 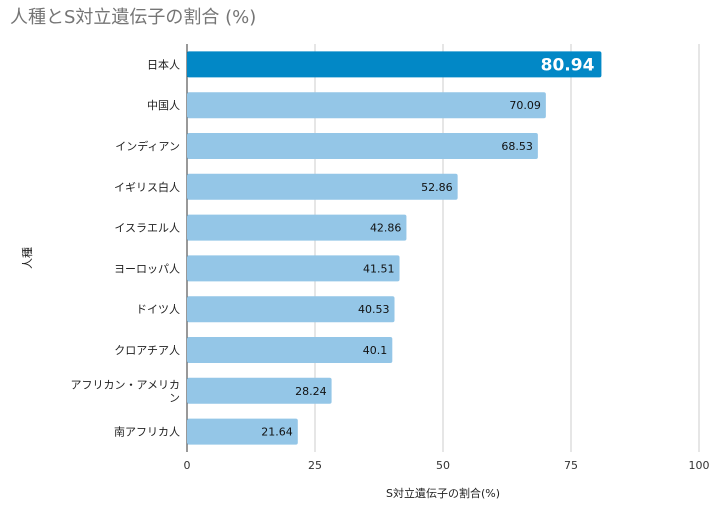 I want to click on category-label: クロアチア人, so click(x=147, y=350).